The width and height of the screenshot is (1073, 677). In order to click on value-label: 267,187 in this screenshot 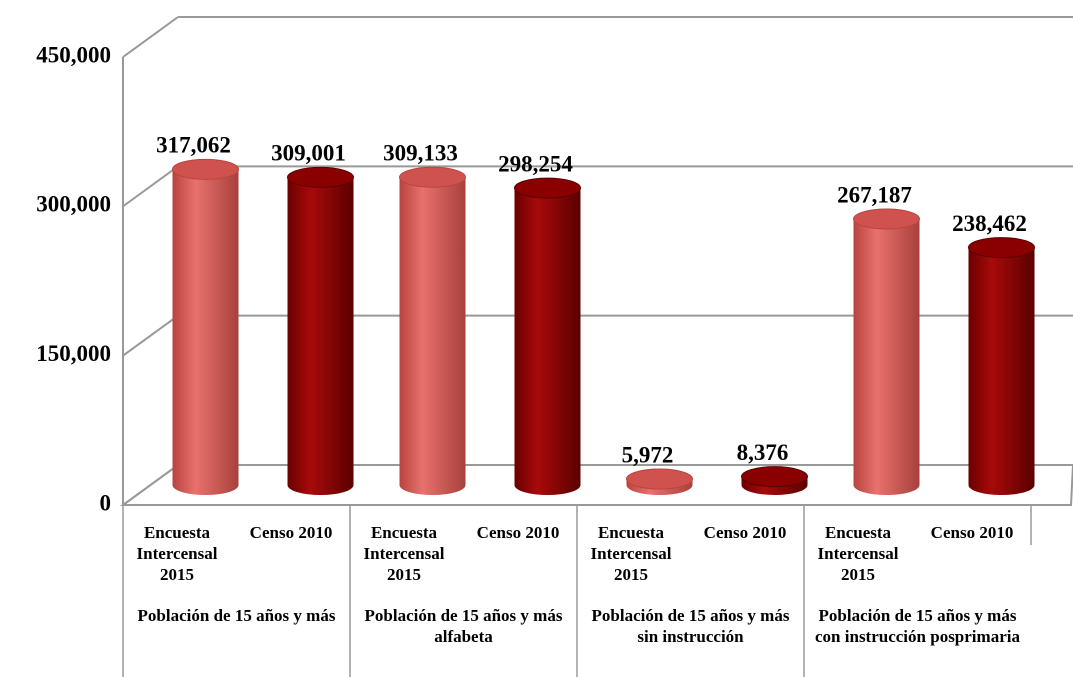, I will do `click(874, 194)`.